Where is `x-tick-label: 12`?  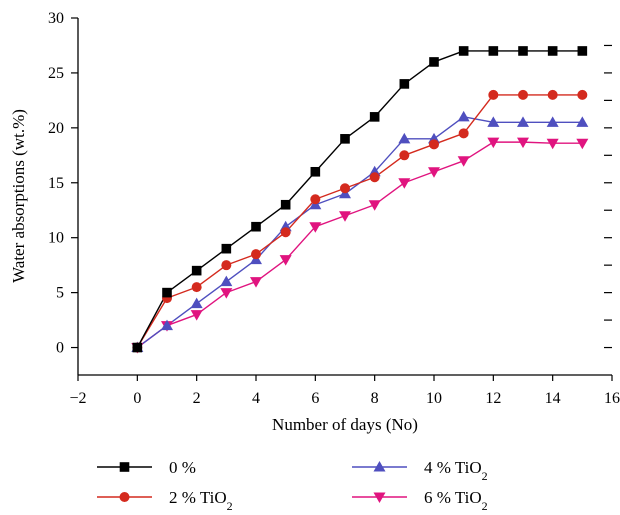 x-tick-label: 12 is located at coordinates (493, 398).